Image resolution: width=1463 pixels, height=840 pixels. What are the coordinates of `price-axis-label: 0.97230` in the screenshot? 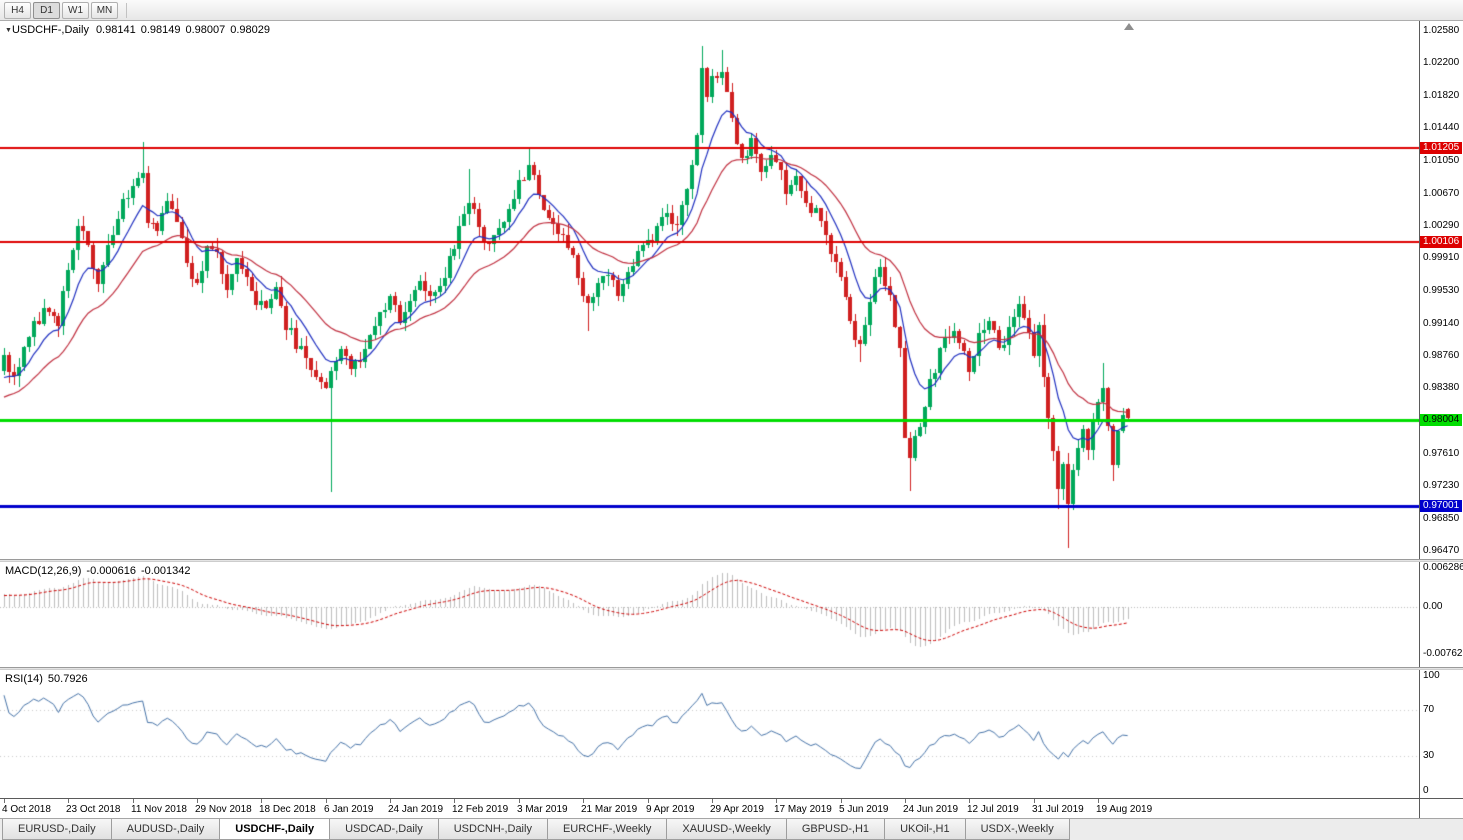 It's located at (1441, 486).